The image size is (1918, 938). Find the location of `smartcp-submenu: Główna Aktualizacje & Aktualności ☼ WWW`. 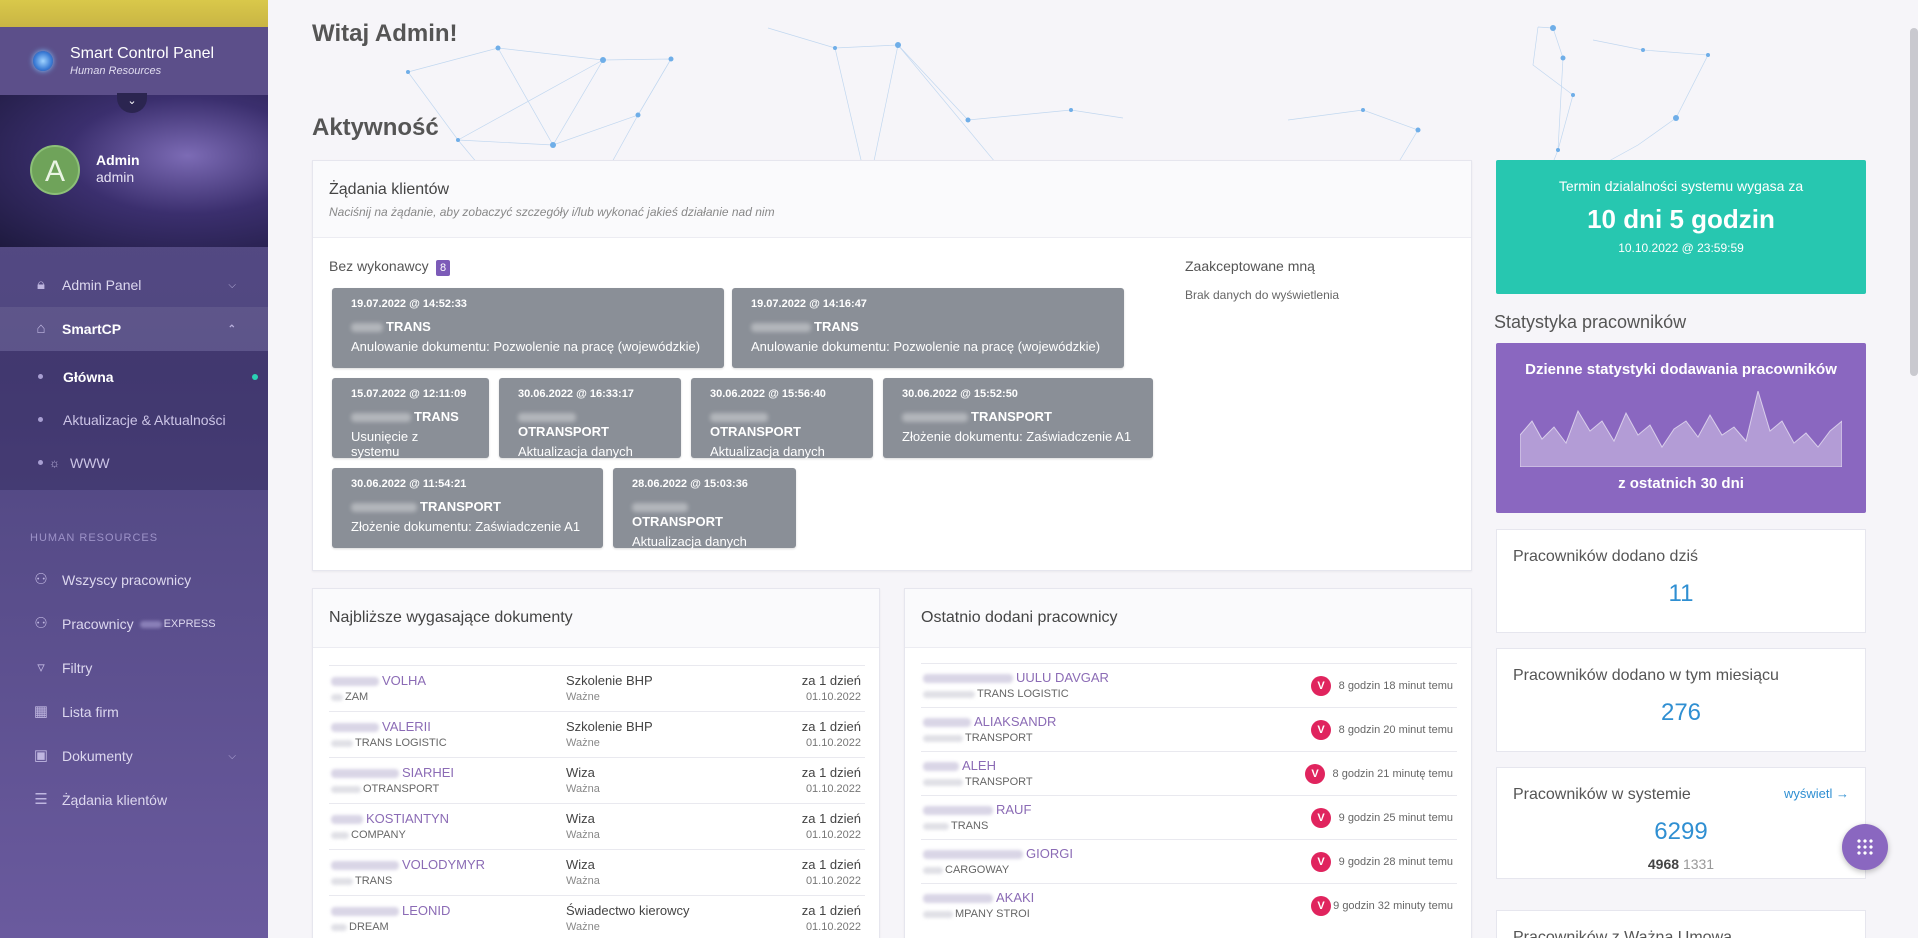

smartcp-submenu: Główna Aktualizacje & Aktualności ☼ WWW is located at coordinates (134, 420).